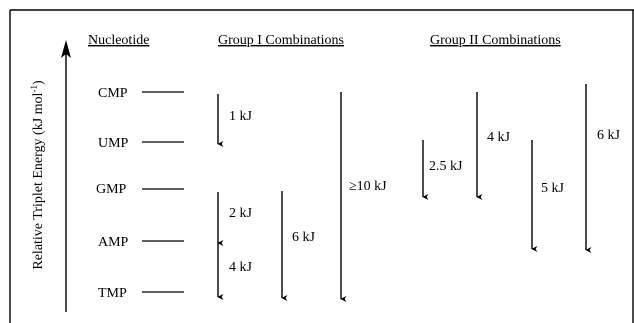 The image size is (634, 323). I want to click on arrow-label-4kj: 4 kJ, so click(241, 267).